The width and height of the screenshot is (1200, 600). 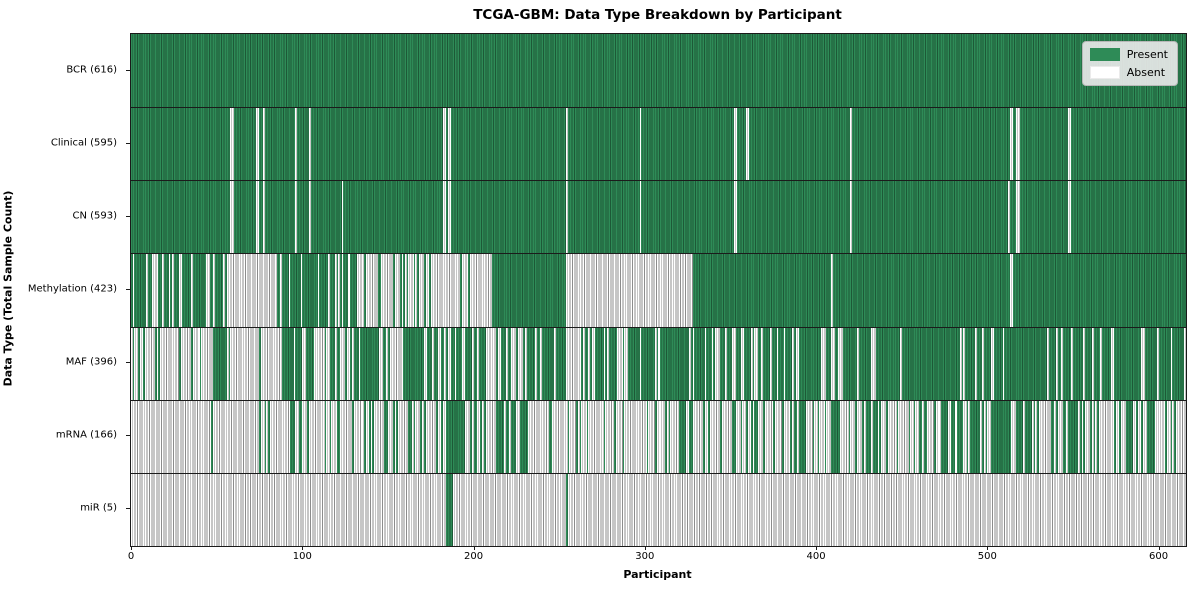 I want to click on y-tick-label-cn: CN (593), so click(x=94, y=216).